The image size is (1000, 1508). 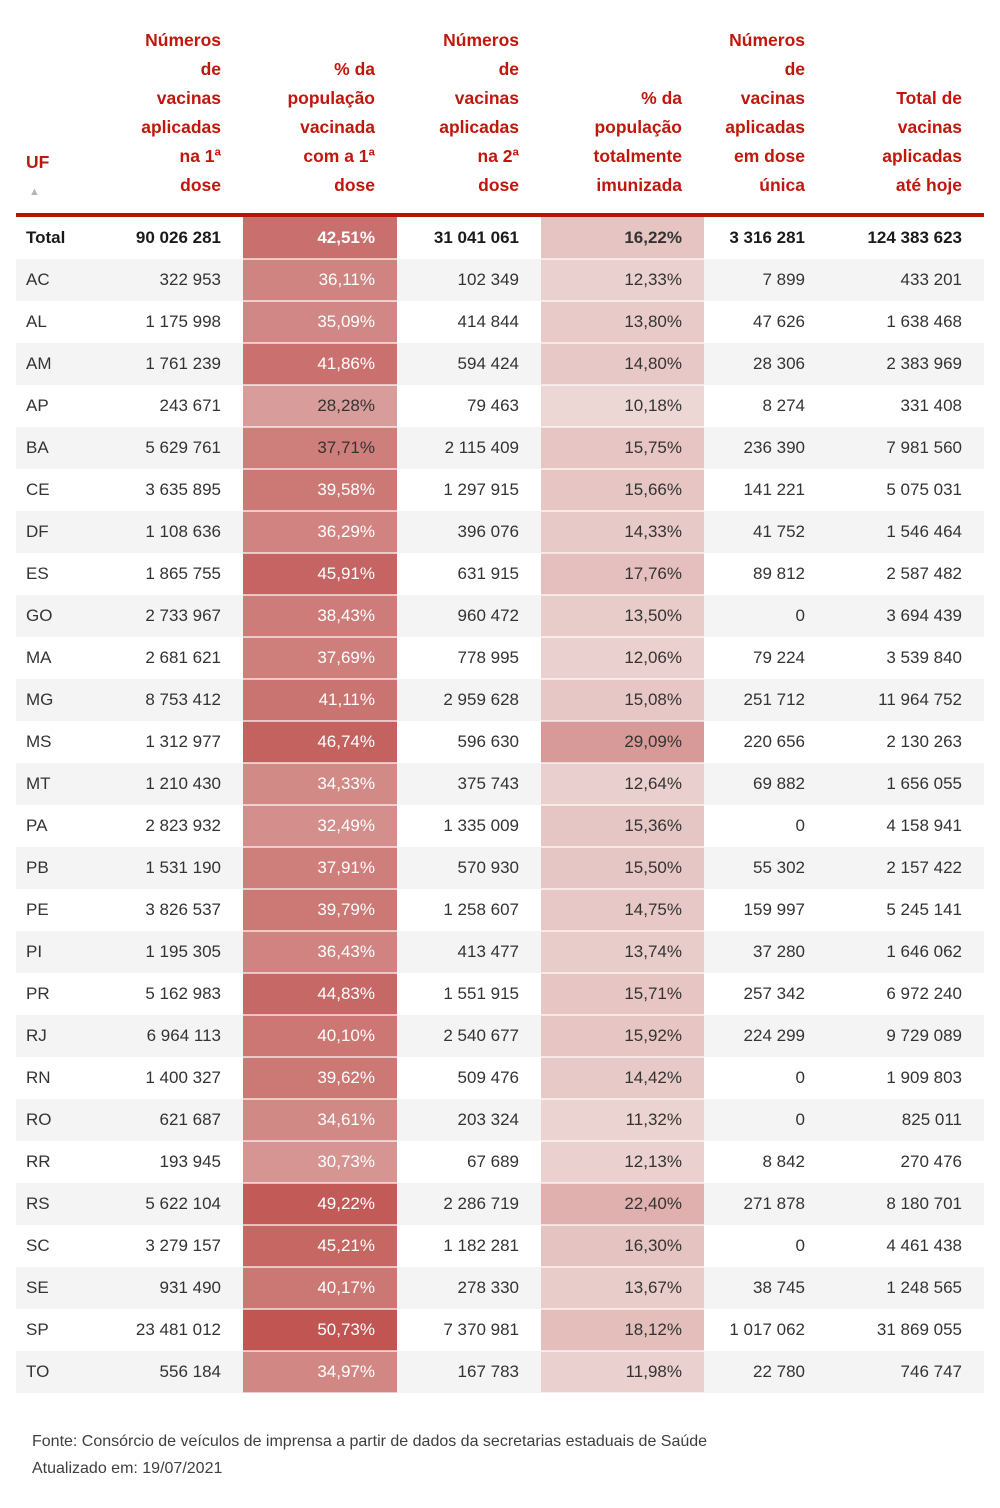 I want to click on MT-cell-unica: 69 882, so click(x=779, y=783).